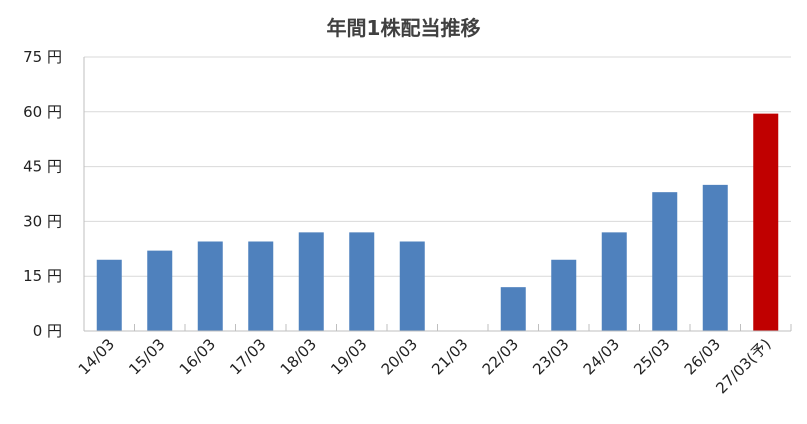 The height and width of the screenshot is (424, 807). What do you see at coordinates (601, 356) in the screenshot?
I see `x-tick-label: 24/03` at bounding box center [601, 356].